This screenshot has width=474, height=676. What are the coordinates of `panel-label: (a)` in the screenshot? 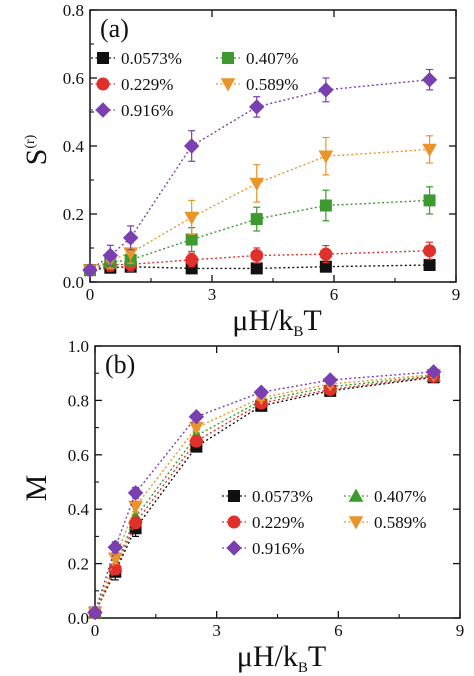 It's located at (114, 28).